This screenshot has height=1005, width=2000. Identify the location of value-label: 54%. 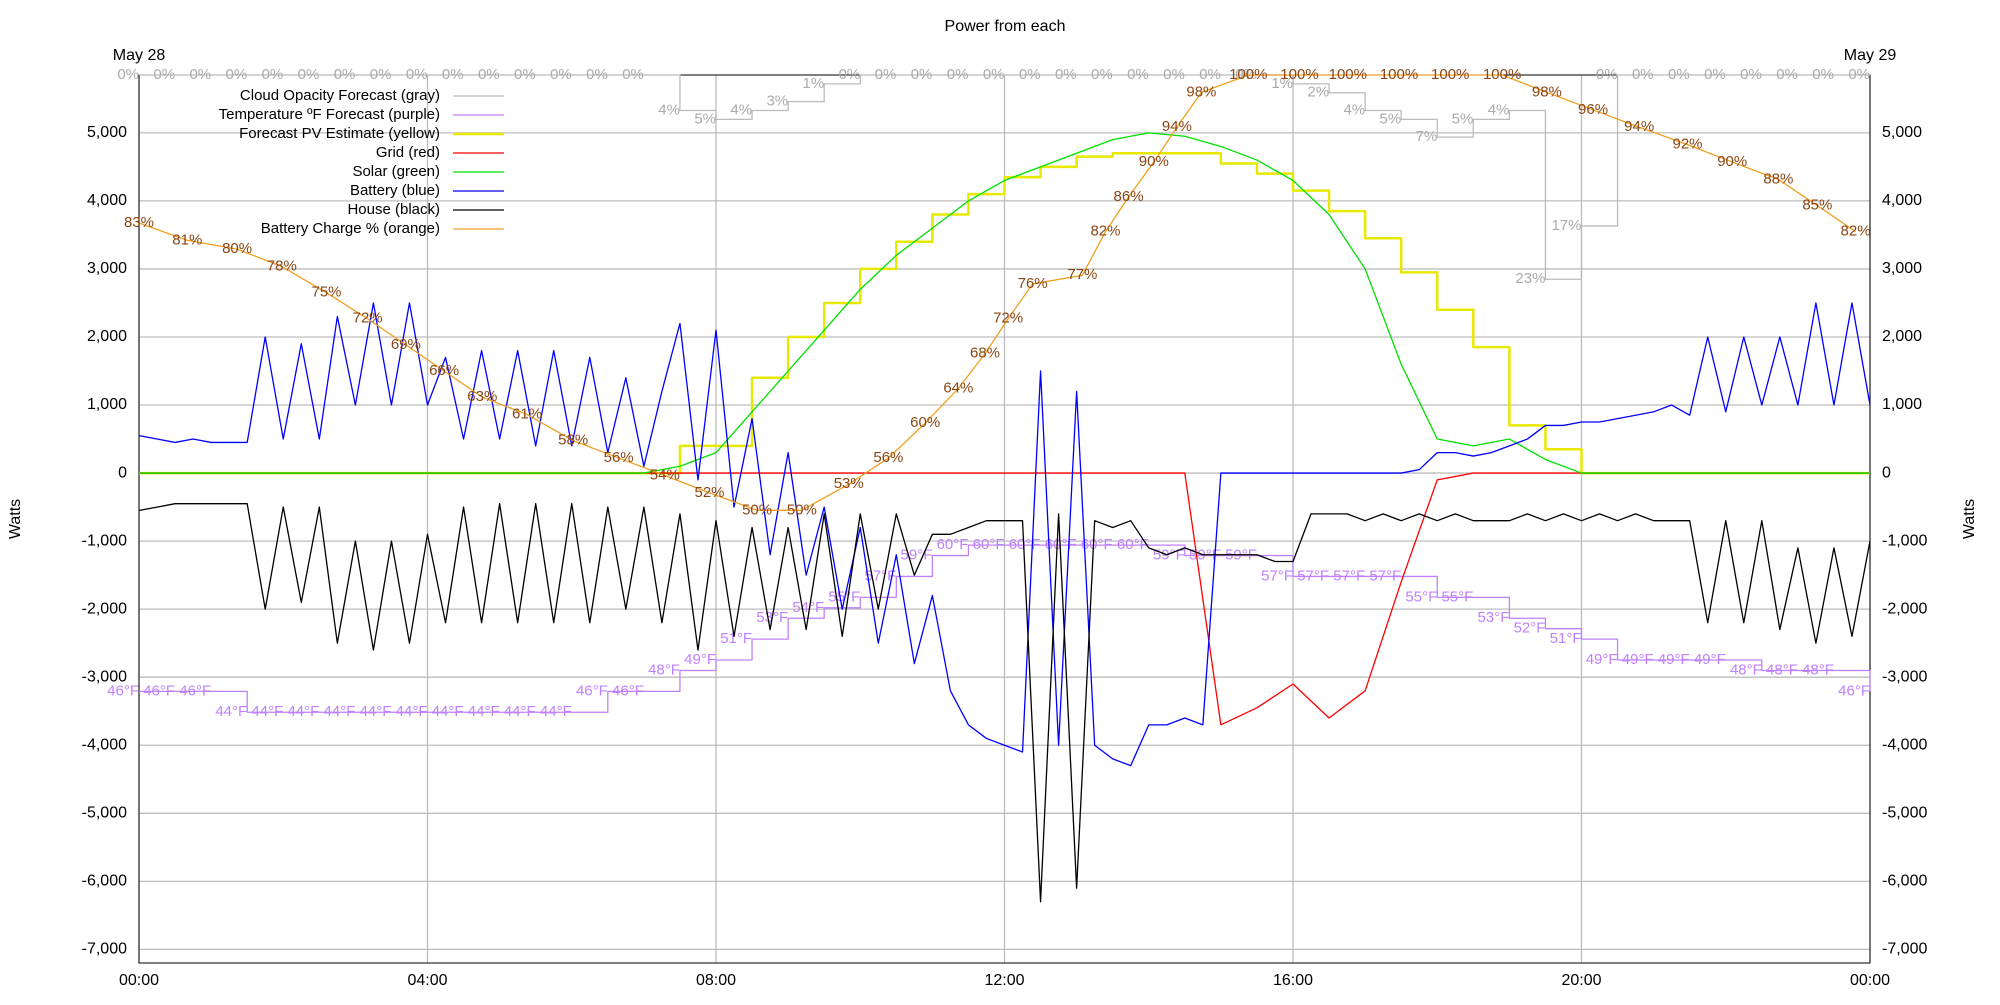
(665, 474).